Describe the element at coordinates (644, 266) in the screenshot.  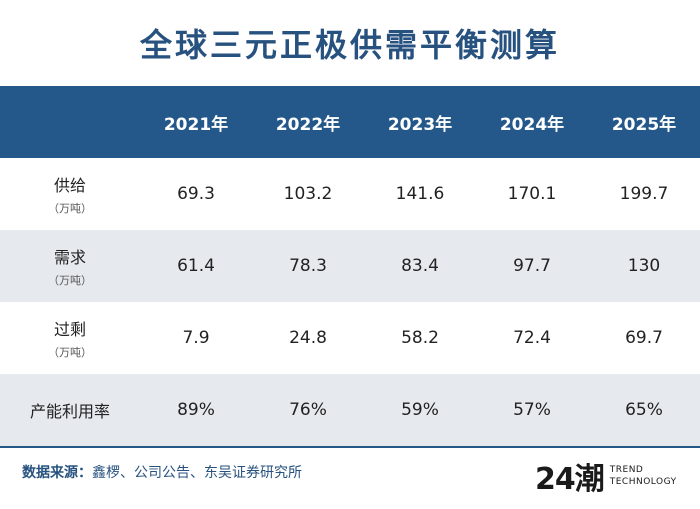
I see `table-cell: 130` at that location.